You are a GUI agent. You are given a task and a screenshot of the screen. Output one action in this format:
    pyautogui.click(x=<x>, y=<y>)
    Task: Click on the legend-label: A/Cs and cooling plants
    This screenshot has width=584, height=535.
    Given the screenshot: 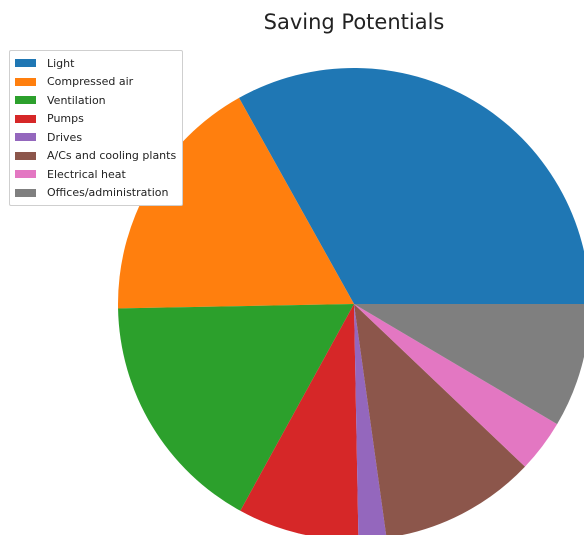 What is the action you would take?
    pyautogui.click(x=112, y=156)
    